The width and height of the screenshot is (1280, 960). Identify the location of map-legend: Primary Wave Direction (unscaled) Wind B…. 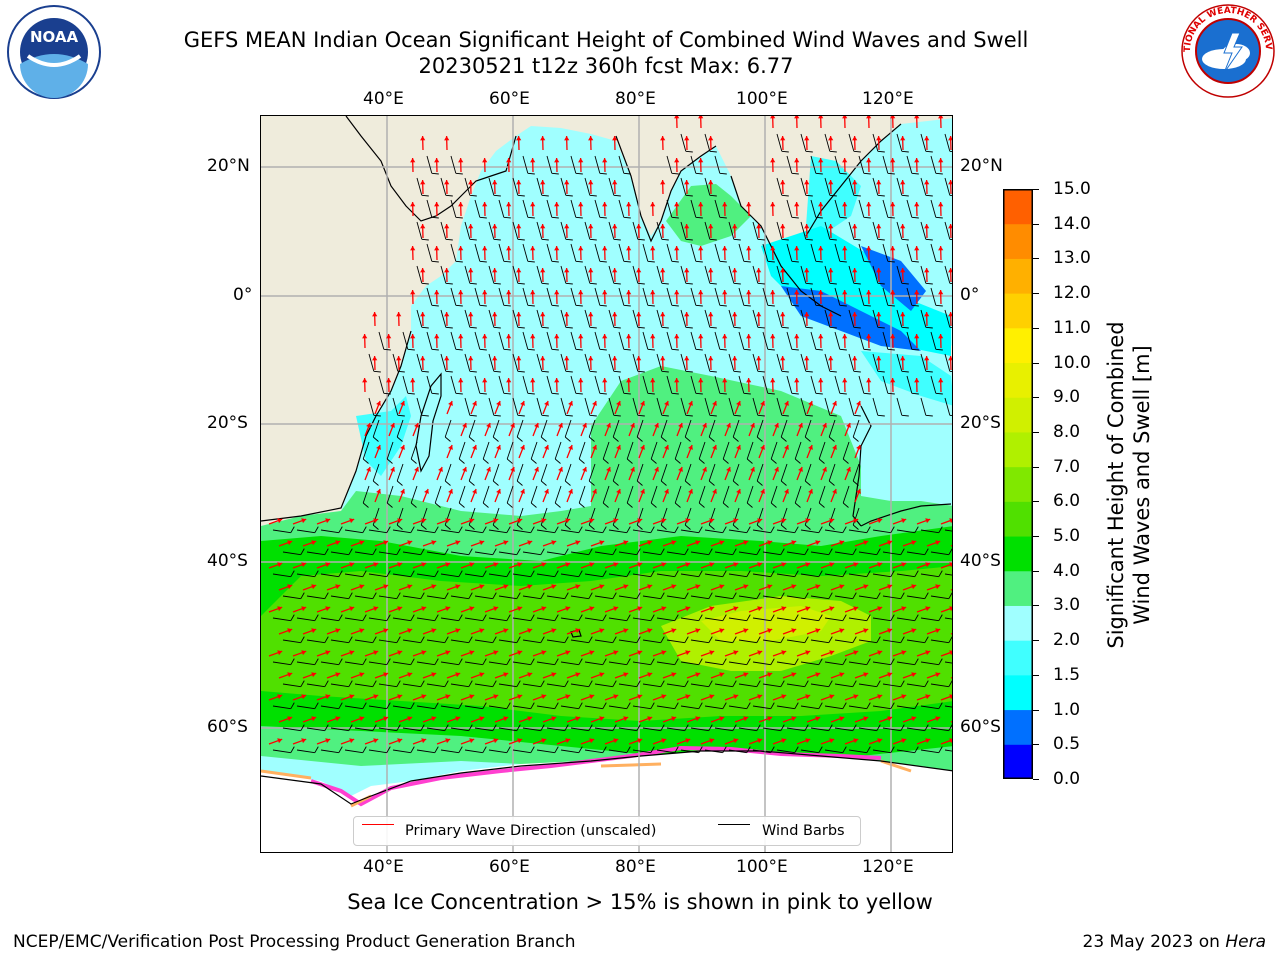
(607, 831).